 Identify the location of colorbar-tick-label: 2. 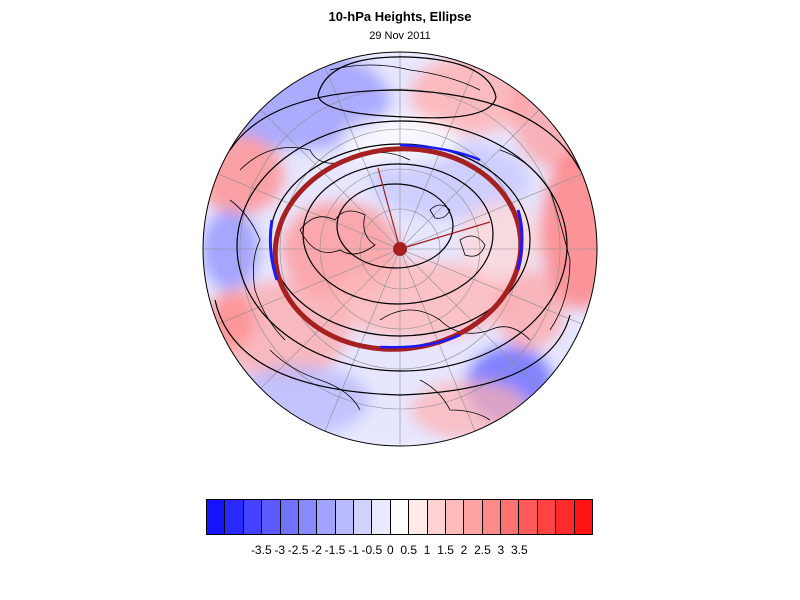
(464, 550).